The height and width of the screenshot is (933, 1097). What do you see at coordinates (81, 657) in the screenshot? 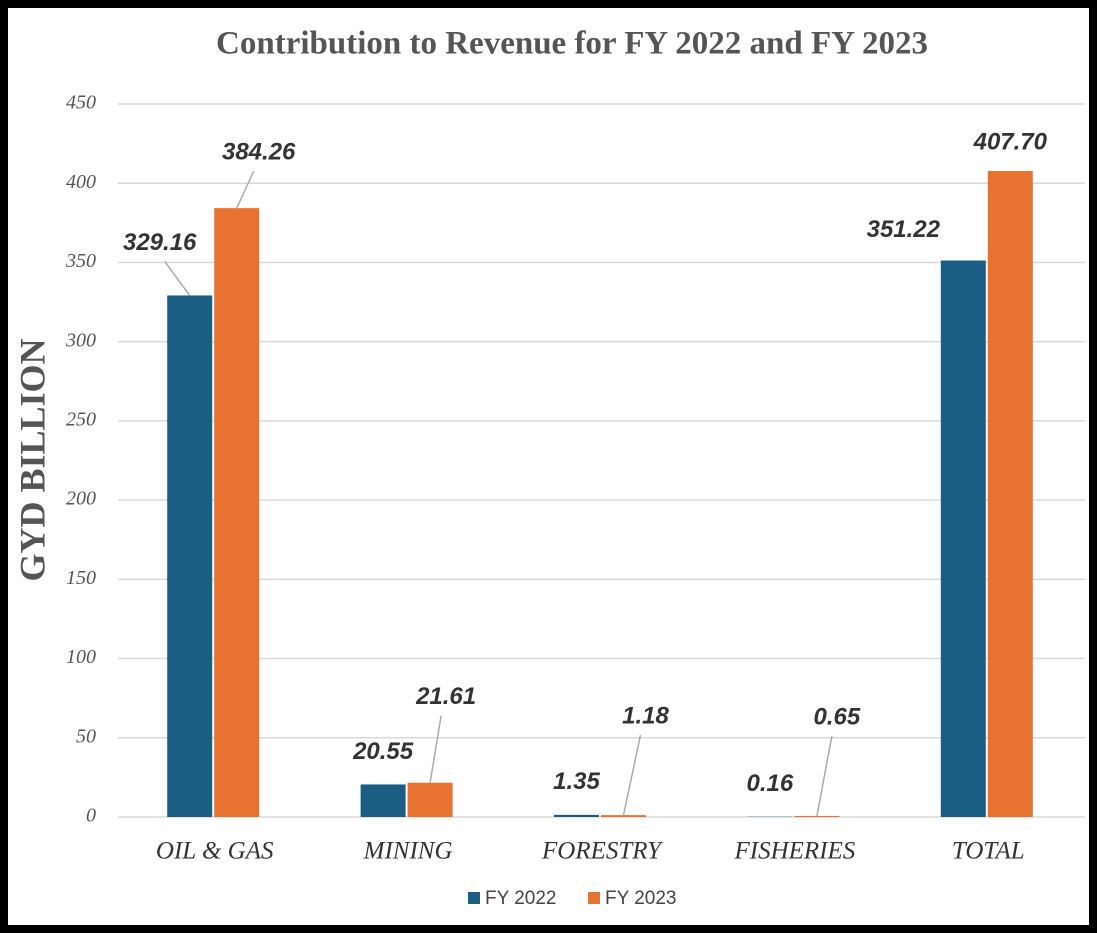
I see `y-tick-label: 100` at bounding box center [81, 657].